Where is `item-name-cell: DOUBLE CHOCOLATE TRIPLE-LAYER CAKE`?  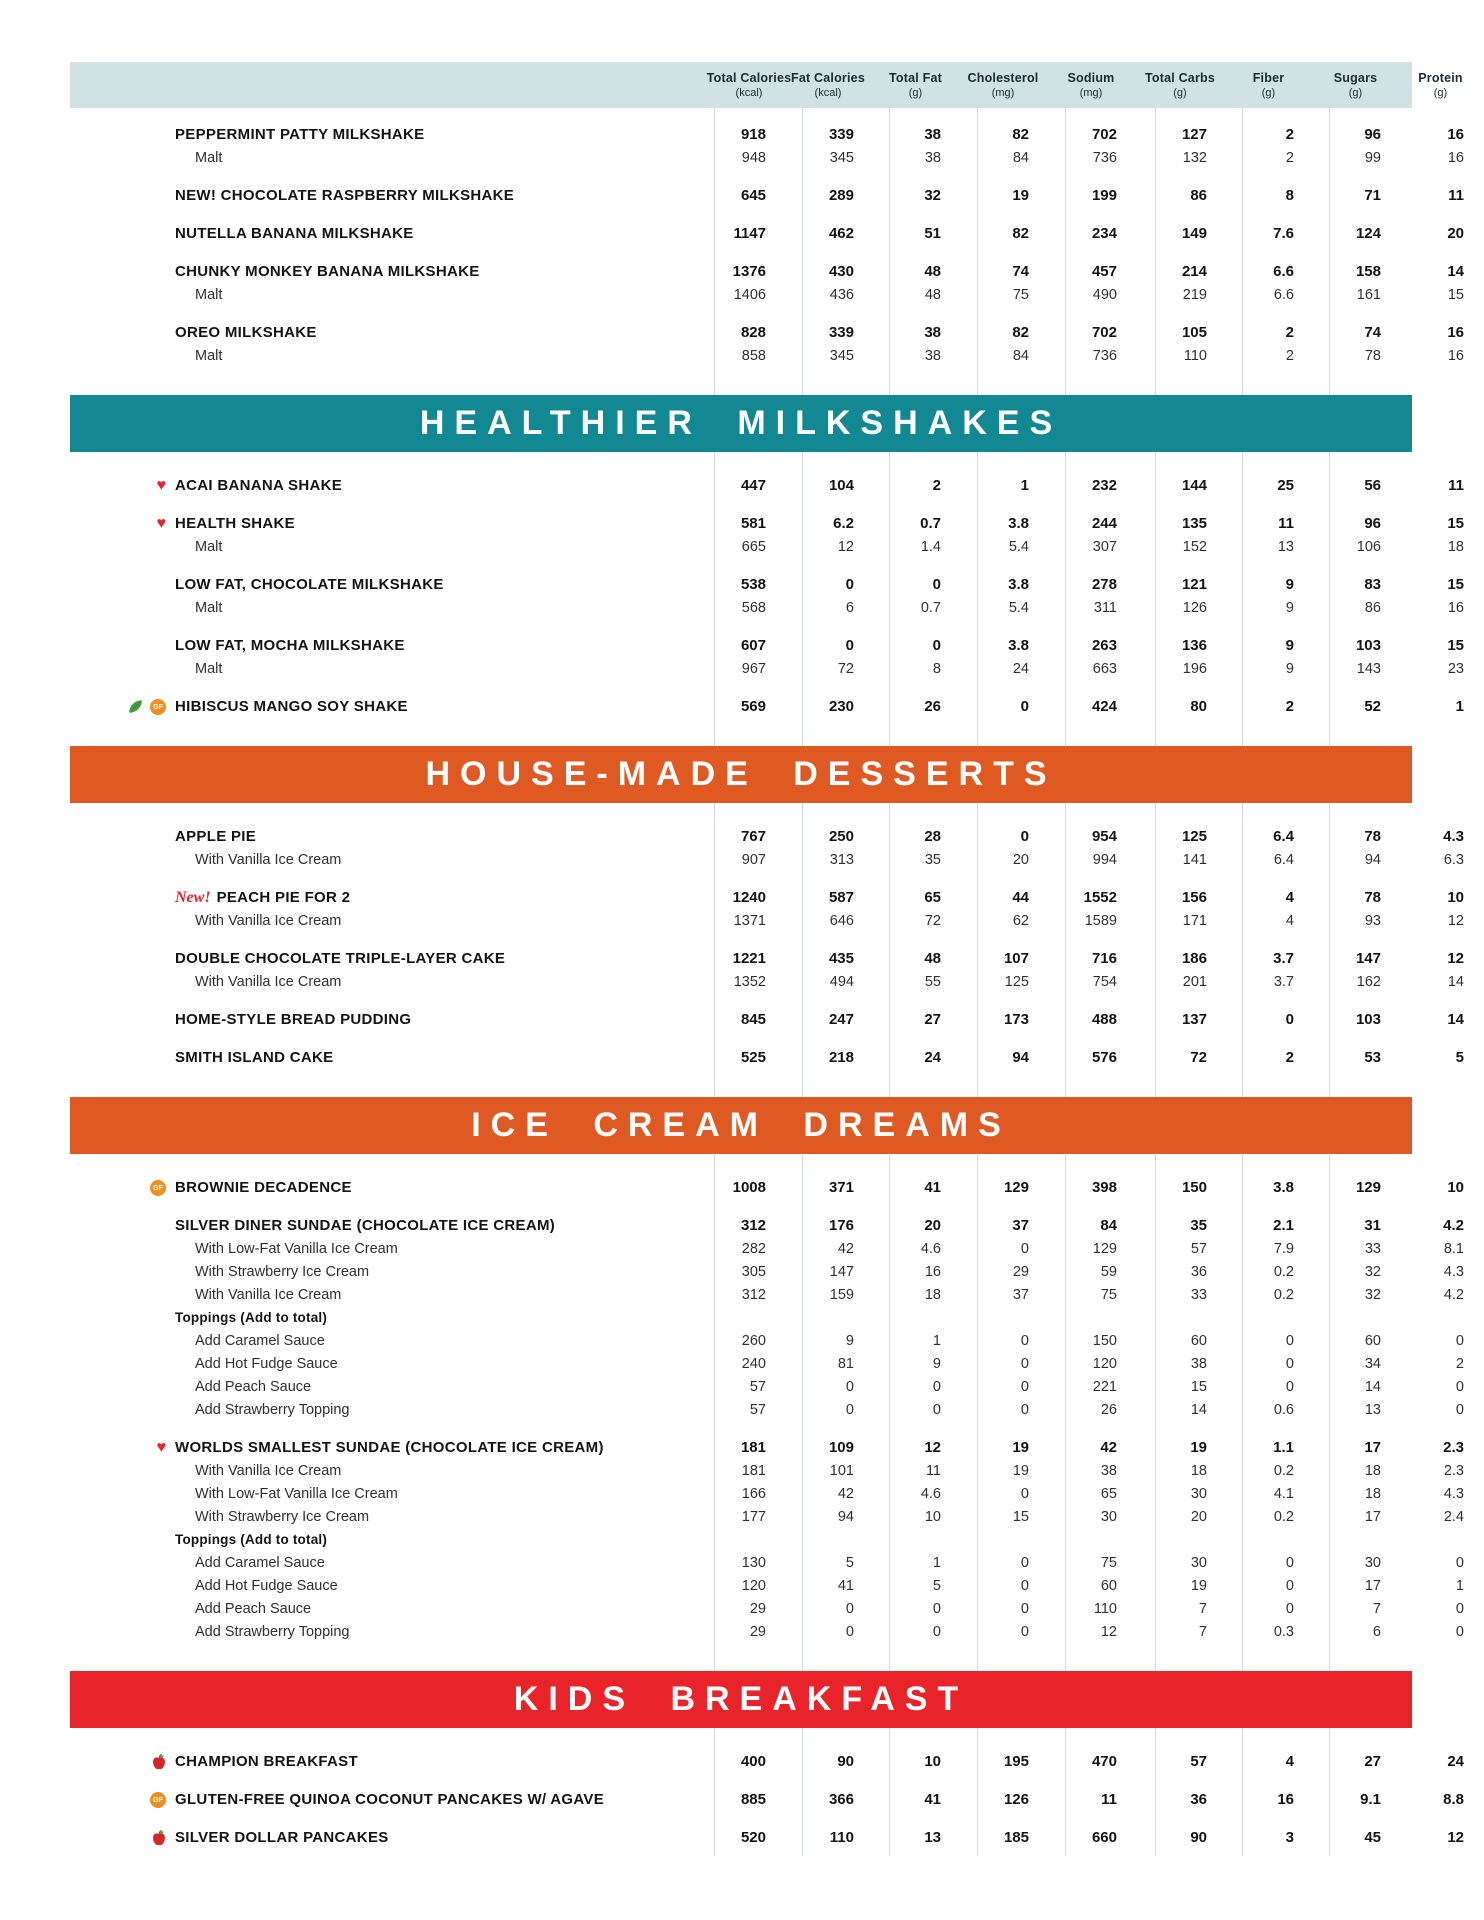
item-name-cell: DOUBLE CHOCOLATE TRIPLE-LAYER CAKE is located at coordinates (392, 958).